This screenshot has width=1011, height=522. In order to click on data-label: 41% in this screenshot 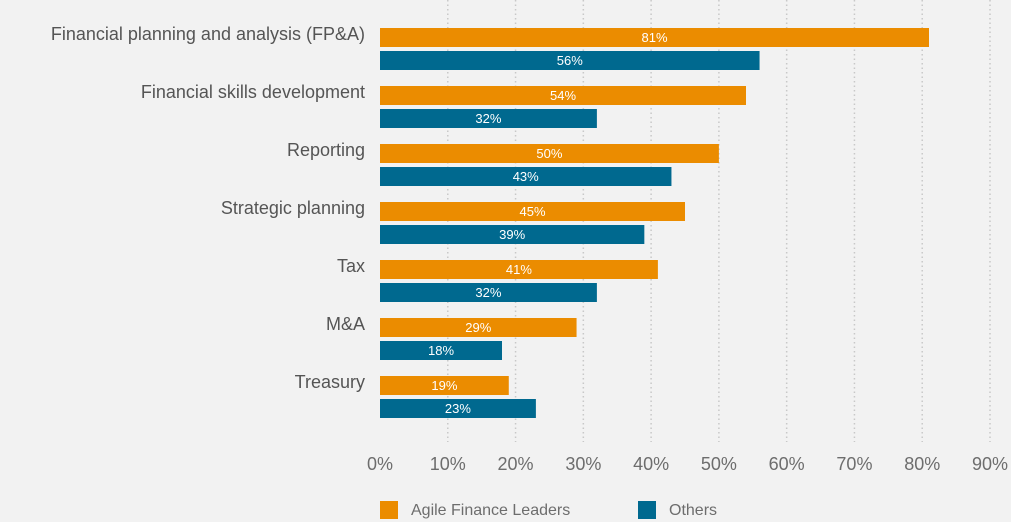, I will do `click(519, 269)`.